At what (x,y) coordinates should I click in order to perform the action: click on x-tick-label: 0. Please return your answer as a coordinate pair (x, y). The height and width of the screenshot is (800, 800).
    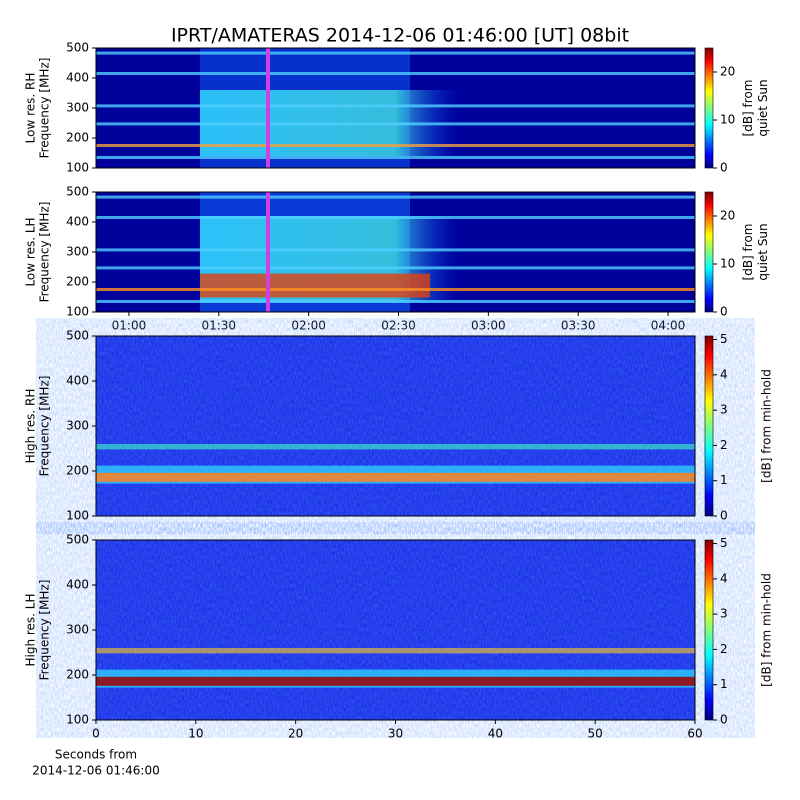
    Looking at the image, I should click on (96, 734).